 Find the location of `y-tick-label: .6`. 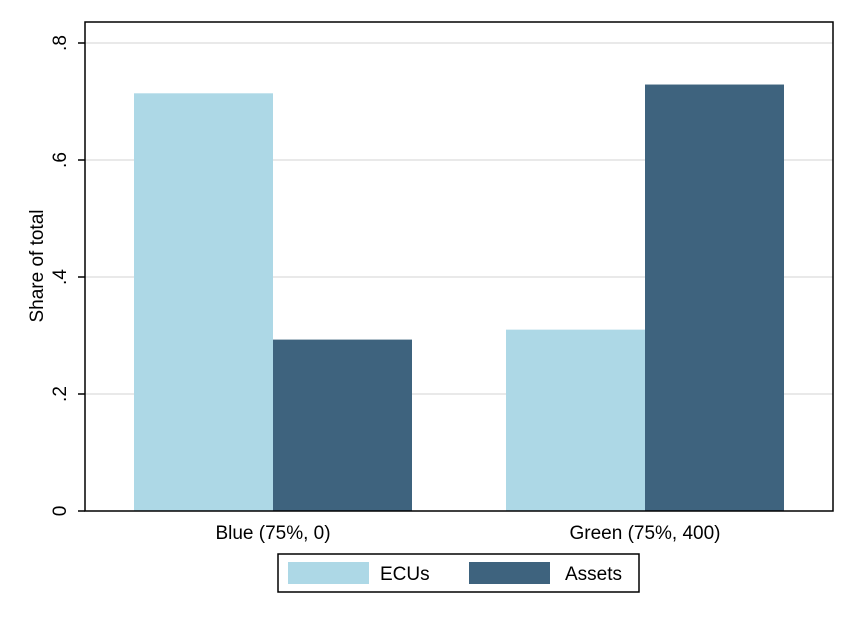

y-tick-label: .6 is located at coordinates (60, 160).